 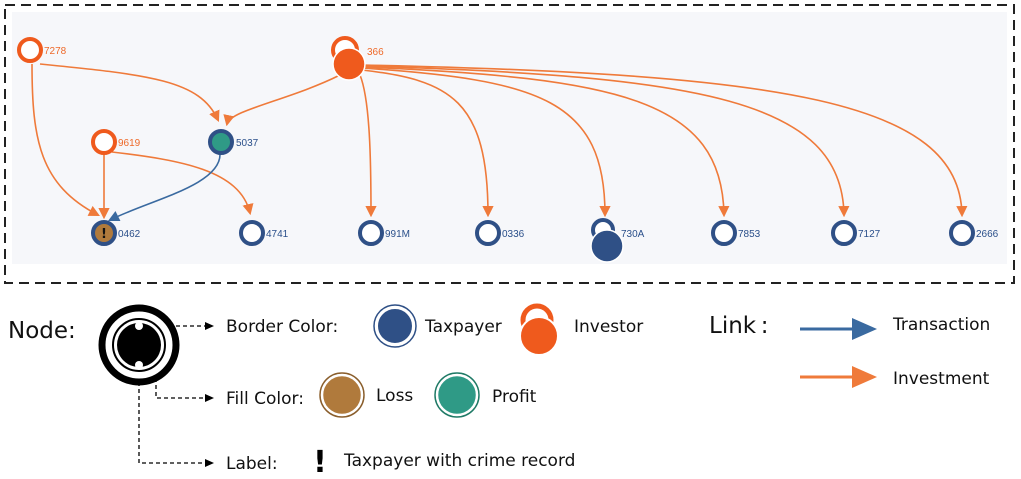 What do you see at coordinates (129, 143) in the screenshot?
I see `node-label: 9619` at bounding box center [129, 143].